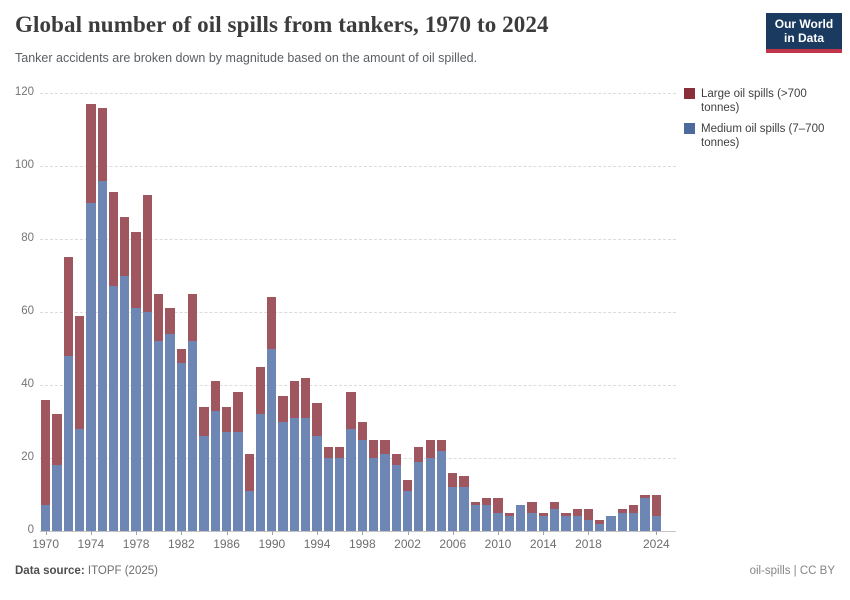 The height and width of the screenshot is (600, 850). Describe the element at coordinates (554, 520) in the screenshot. I see `bar-2015-medium` at that location.